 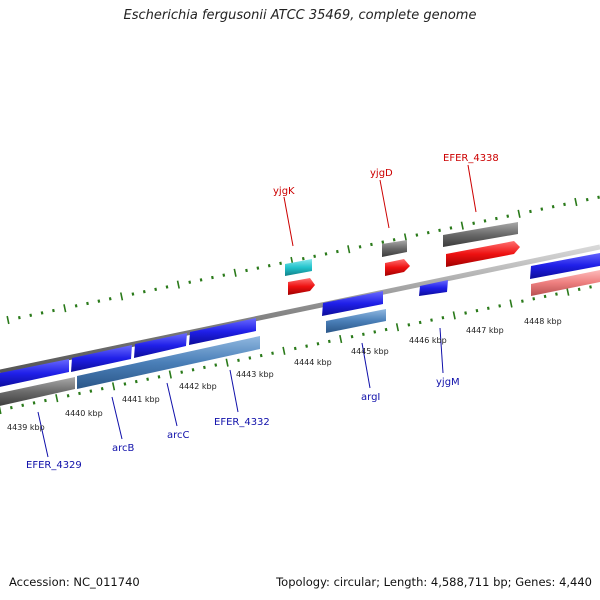 What do you see at coordinates (84, 413) in the screenshot?
I see `scale-label: 4440 kbp` at bounding box center [84, 413].